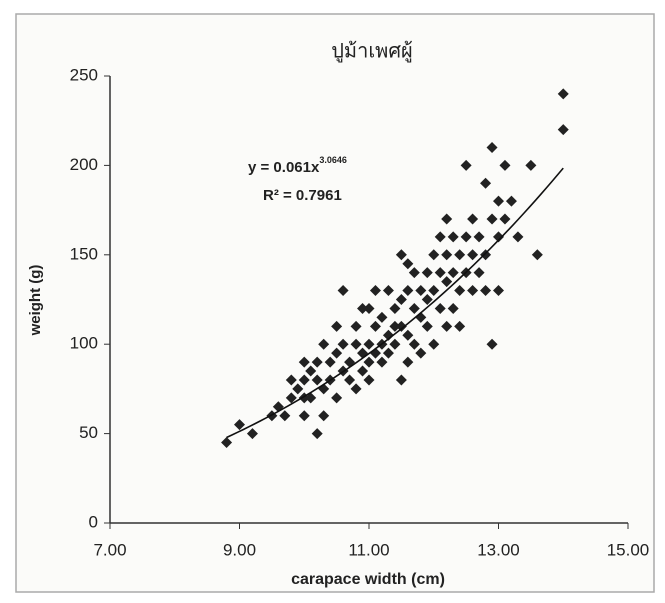 Image resolution: width=665 pixels, height=603 pixels. I want to click on x-tick-label: 9.00, so click(239, 549).